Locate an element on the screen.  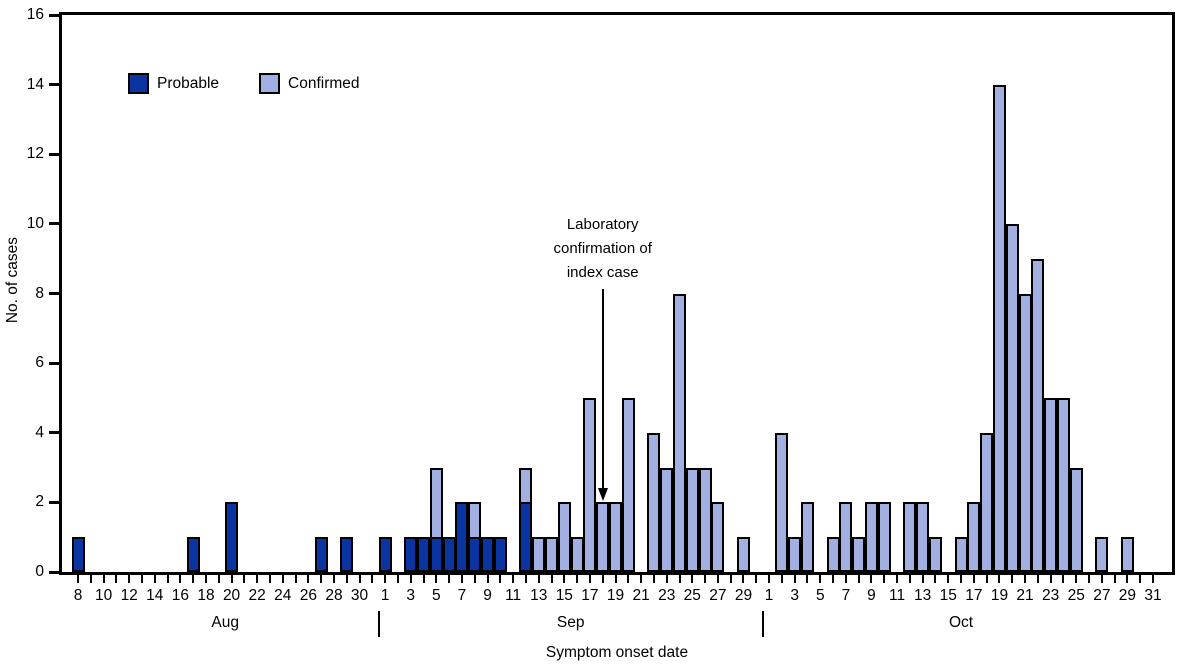
y-tick-label: 12 is located at coordinates (35, 154).